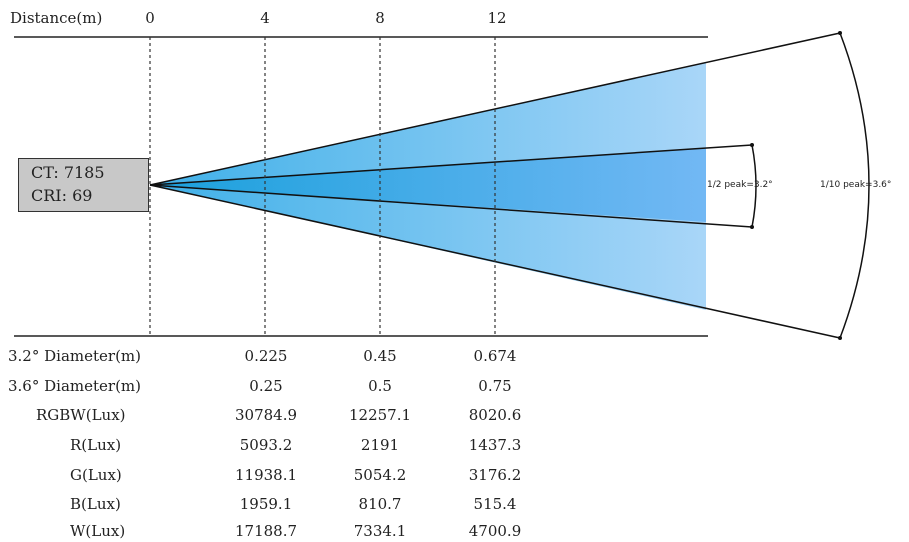 The image size is (909, 542). What do you see at coordinates (495, 415) in the screenshot?
I see `cell-rgbw-12: 8020.6` at bounding box center [495, 415].